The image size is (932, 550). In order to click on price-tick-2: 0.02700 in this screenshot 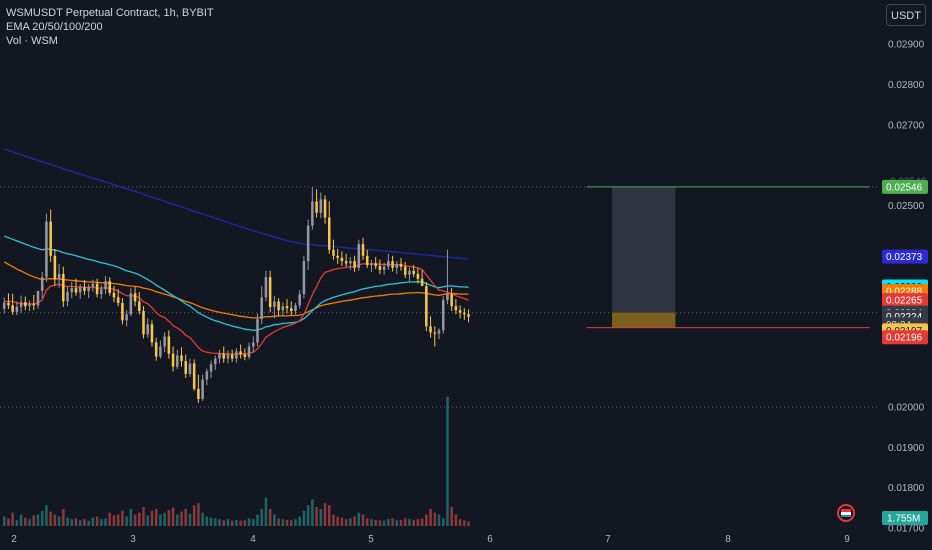, I will do `click(906, 125)`.